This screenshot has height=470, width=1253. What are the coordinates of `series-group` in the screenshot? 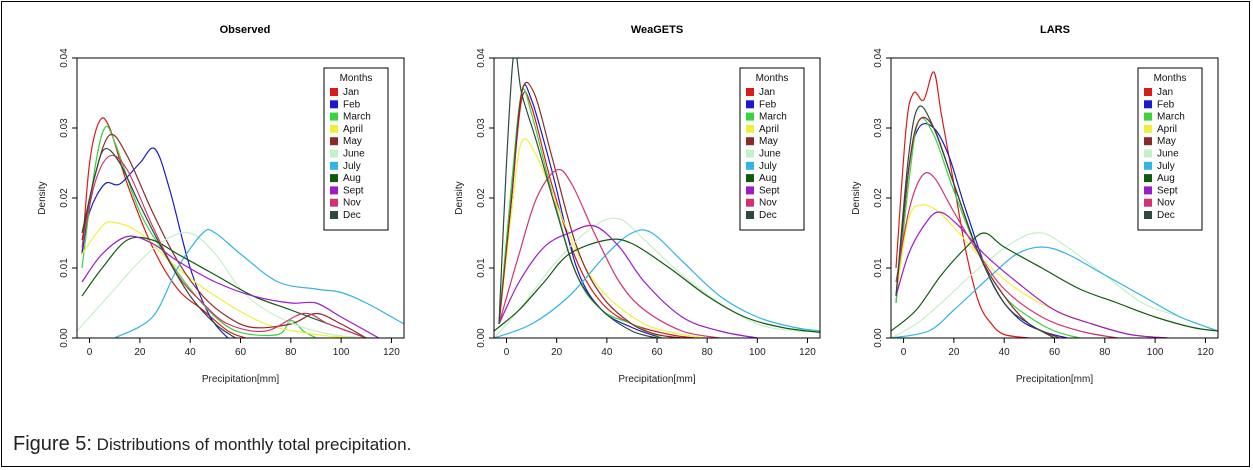 It's located at (1054, 204).